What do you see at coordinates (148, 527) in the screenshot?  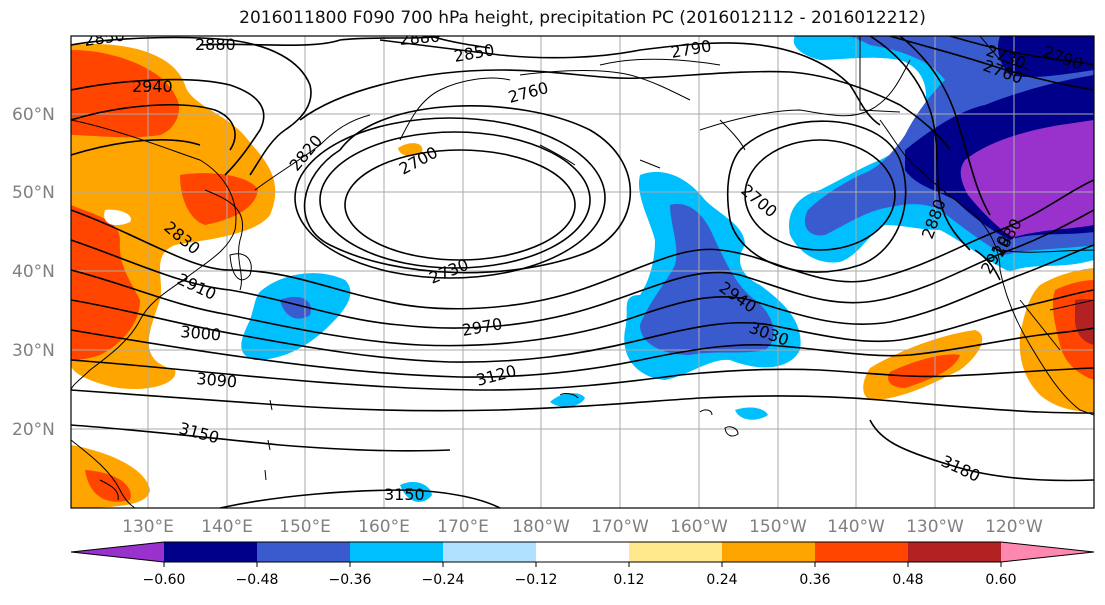 I see `longitude-label: 130°E` at bounding box center [148, 527].